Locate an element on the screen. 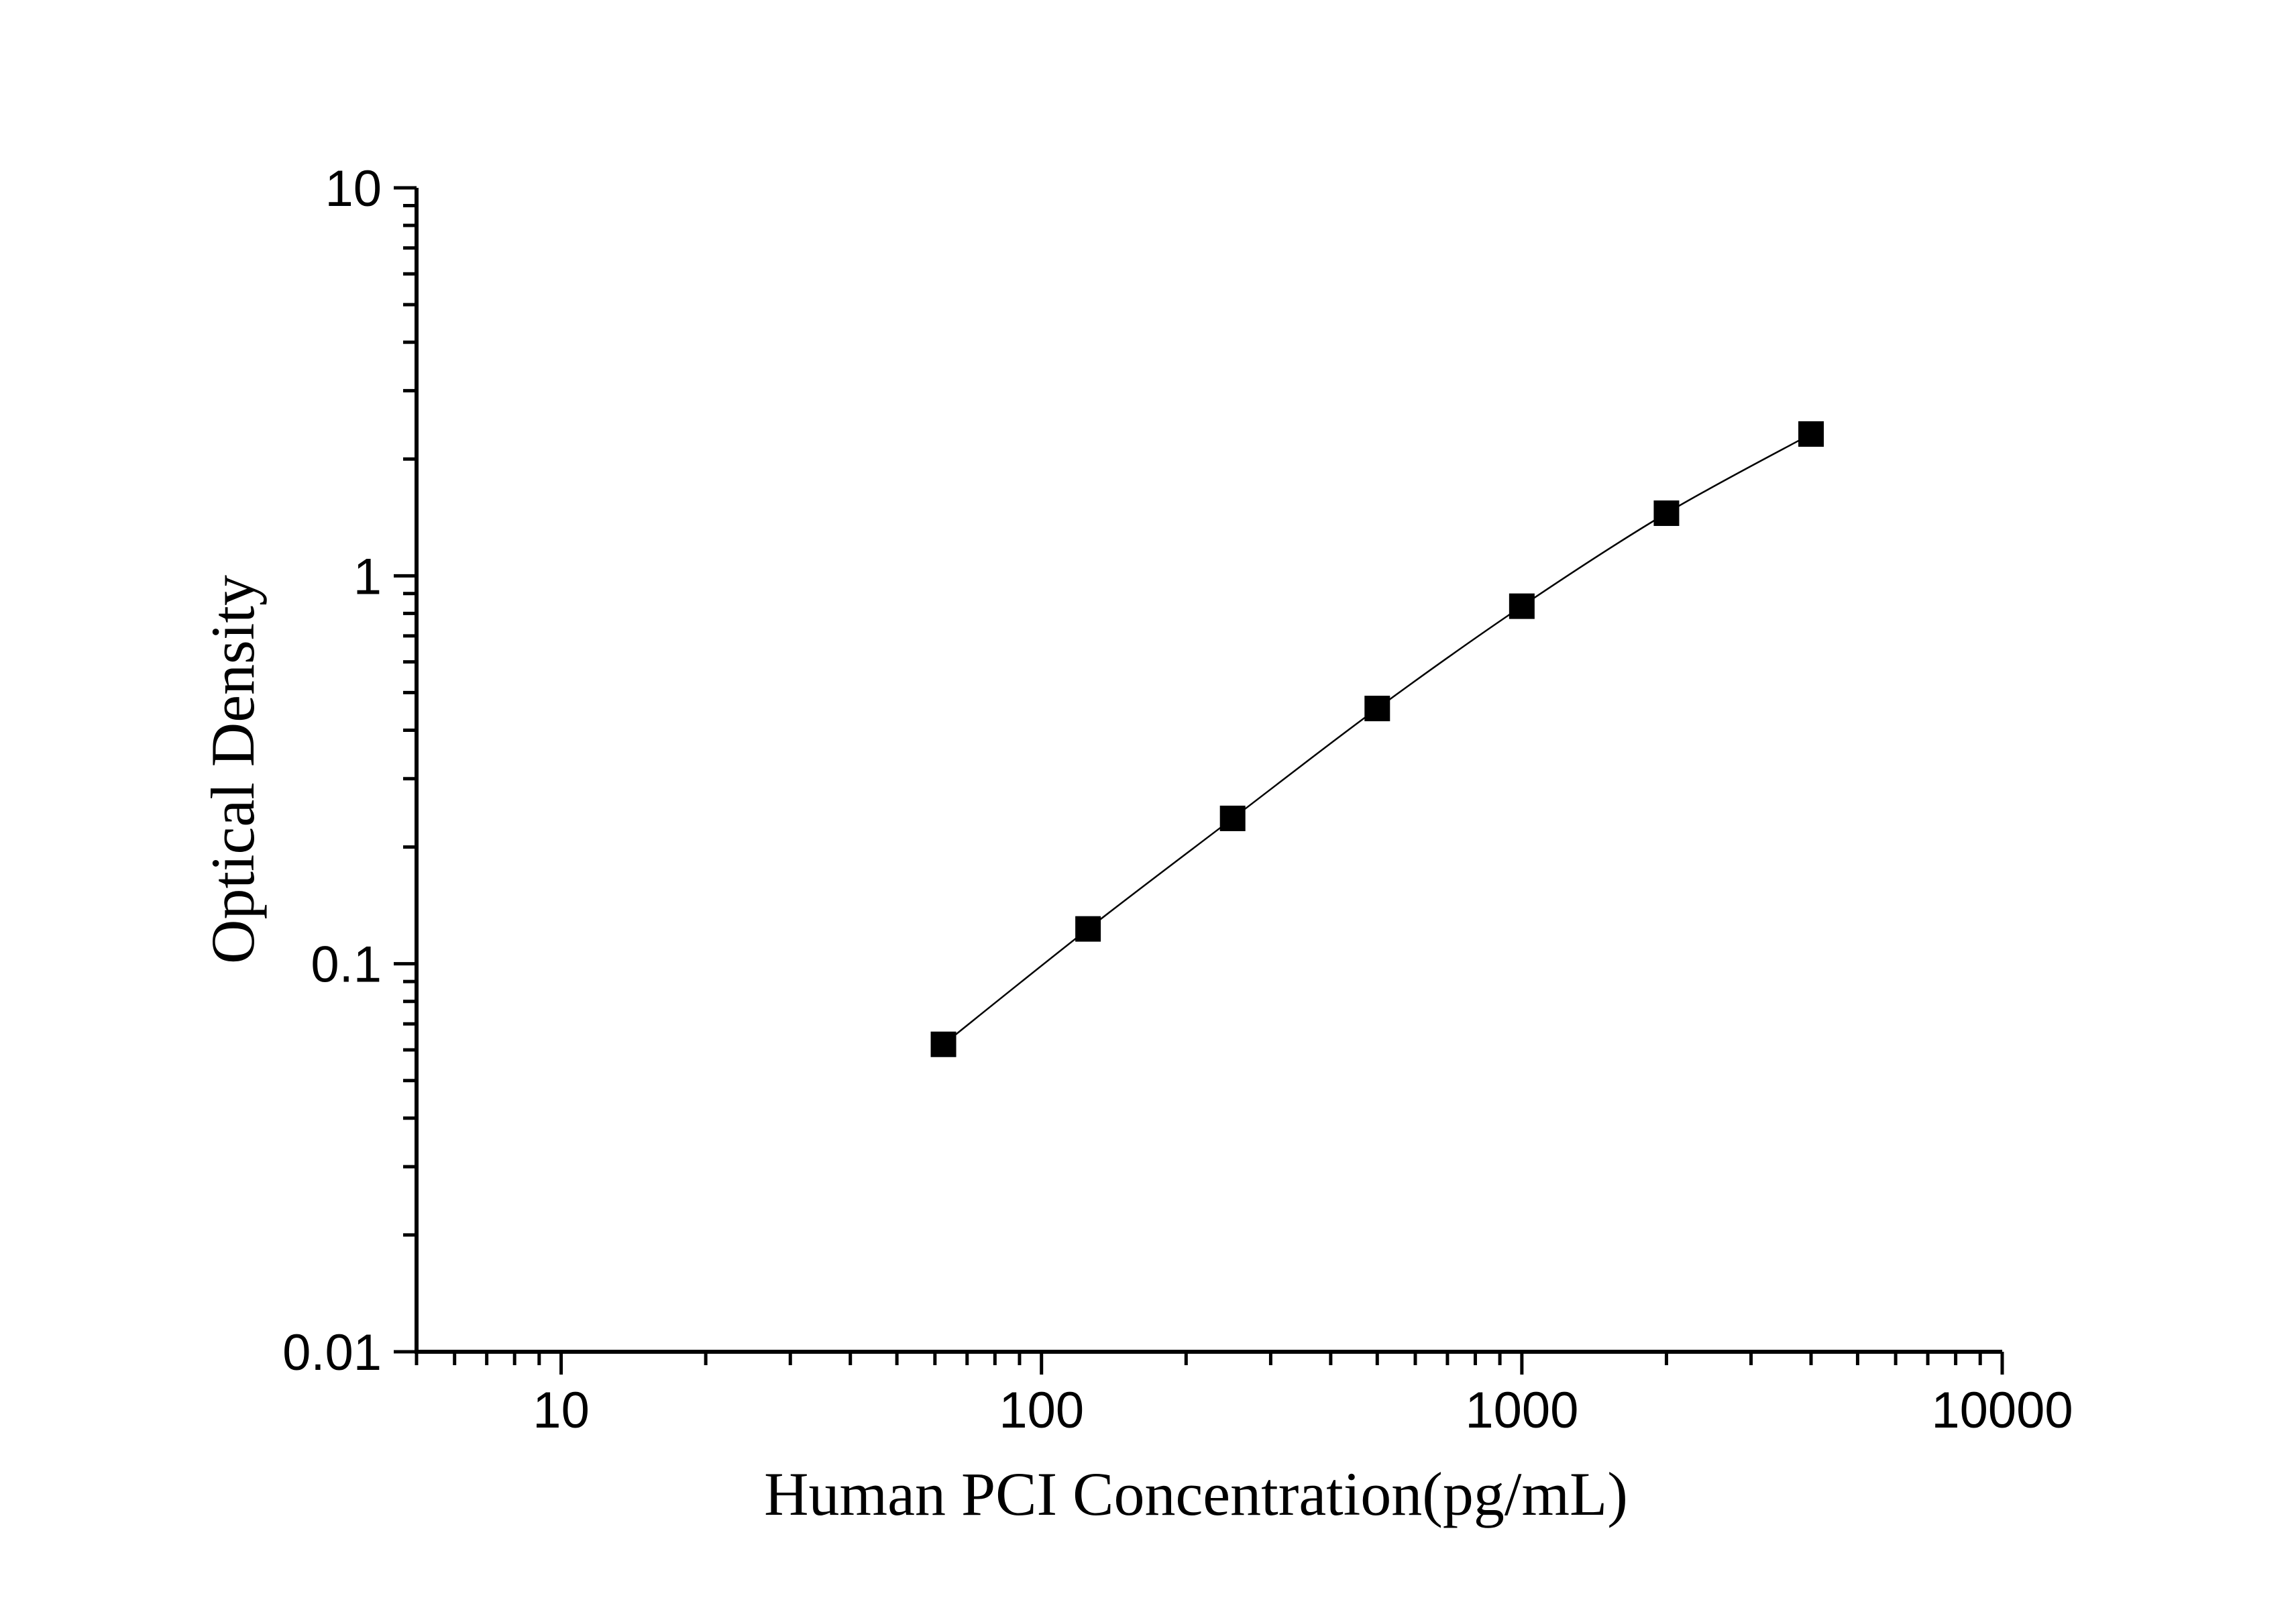 The image size is (2296, 1604). fit-curve is located at coordinates (1377, 739).